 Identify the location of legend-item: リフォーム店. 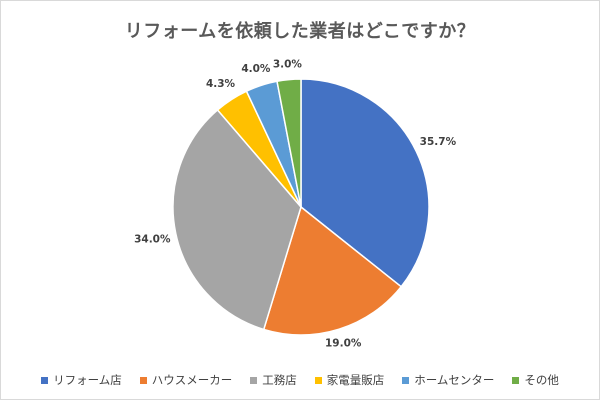
(81, 380).